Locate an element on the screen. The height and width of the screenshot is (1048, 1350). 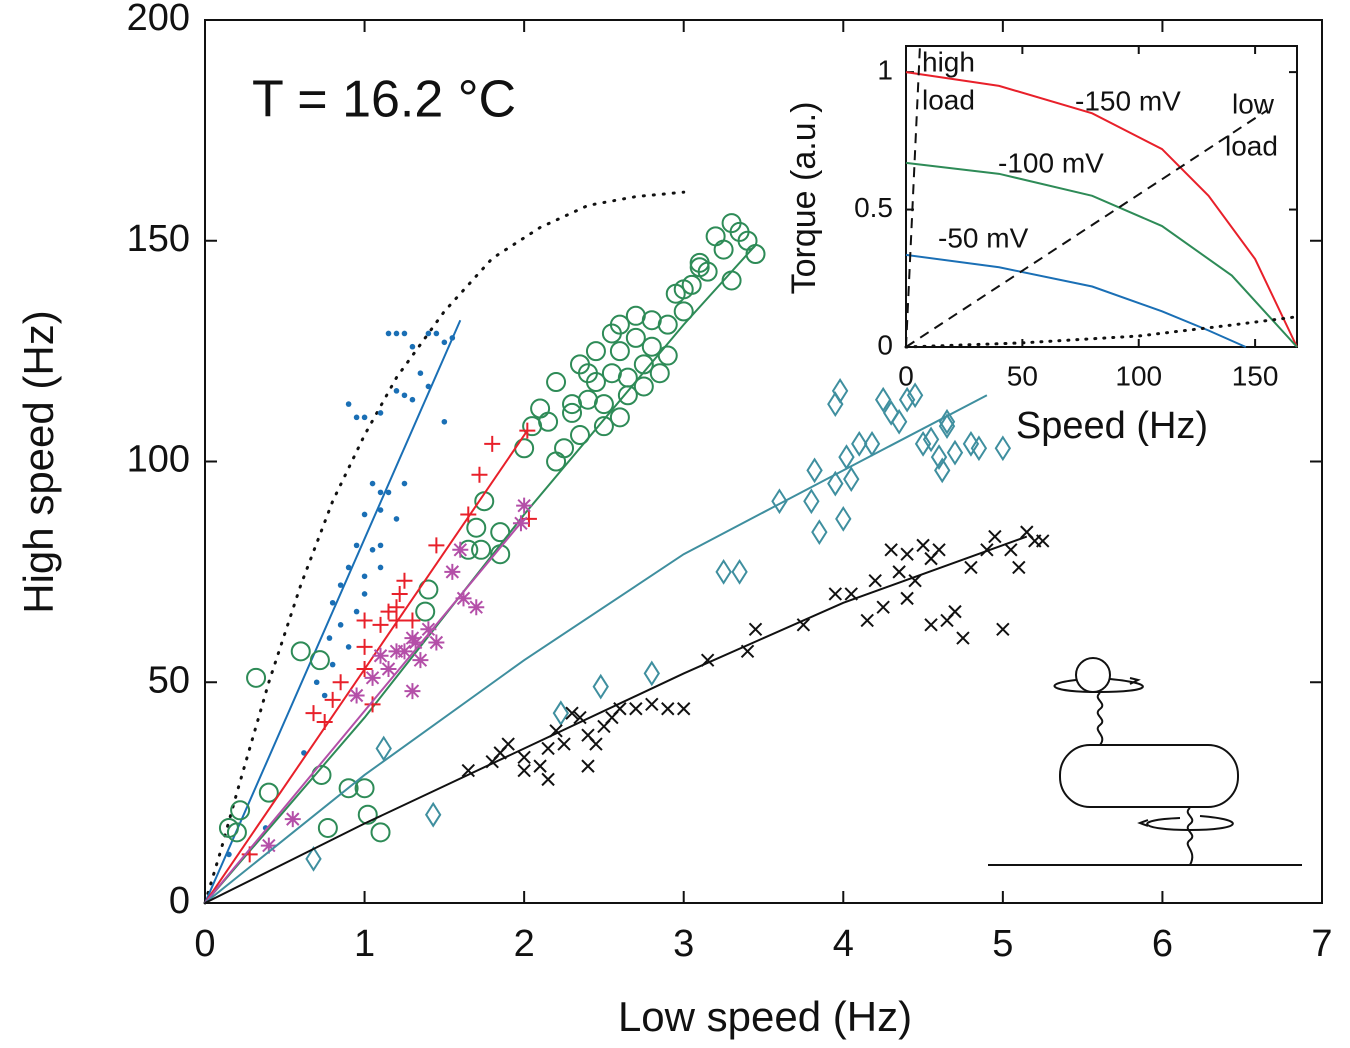
x-tick-label: 0 is located at coordinates (204, 944).